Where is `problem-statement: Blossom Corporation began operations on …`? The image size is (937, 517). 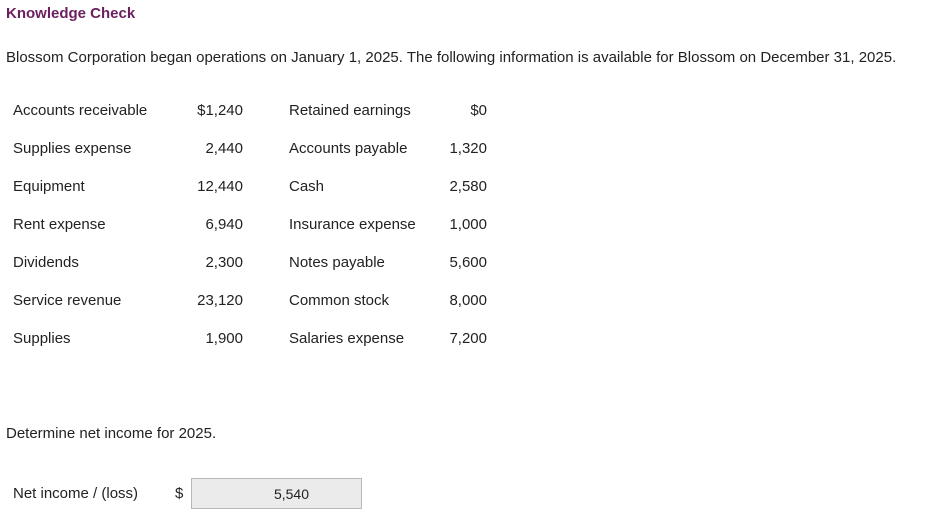
problem-statement: Blossom Corporation began operations on … is located at coordinates (451, 57).